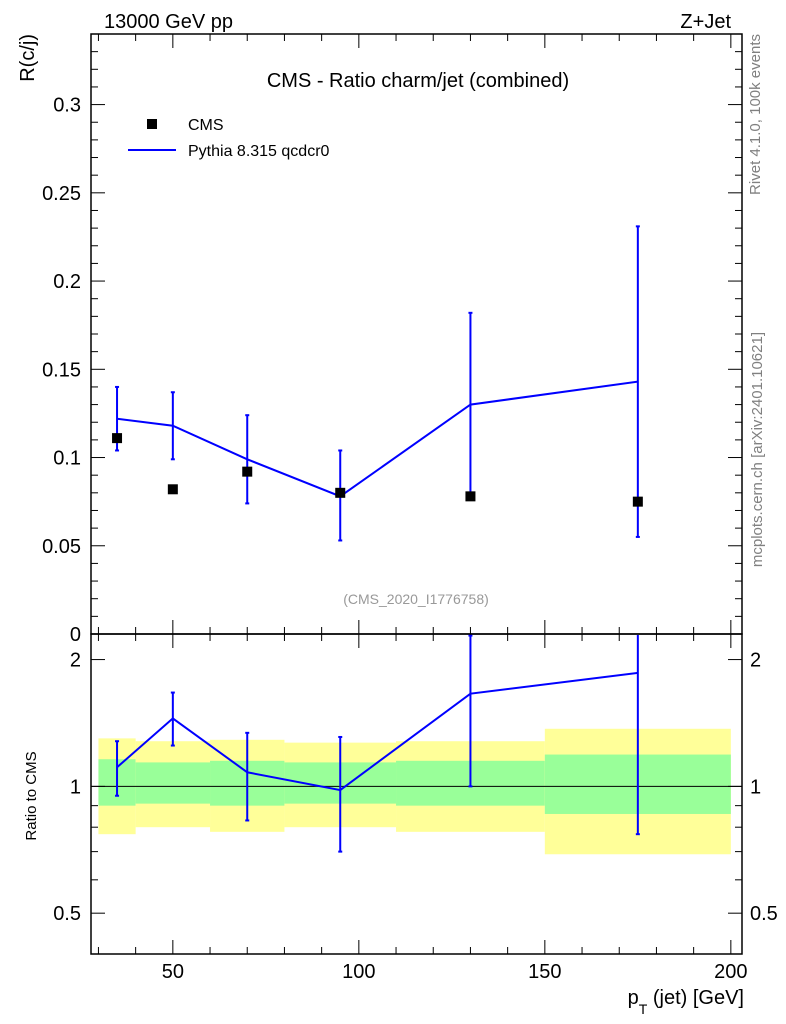 This screenshot has height=1024, width=786. Describe the element at coordinates (67, 914) in the screenshot. I see `ratio-y-tick-label: 0.5` at that location.